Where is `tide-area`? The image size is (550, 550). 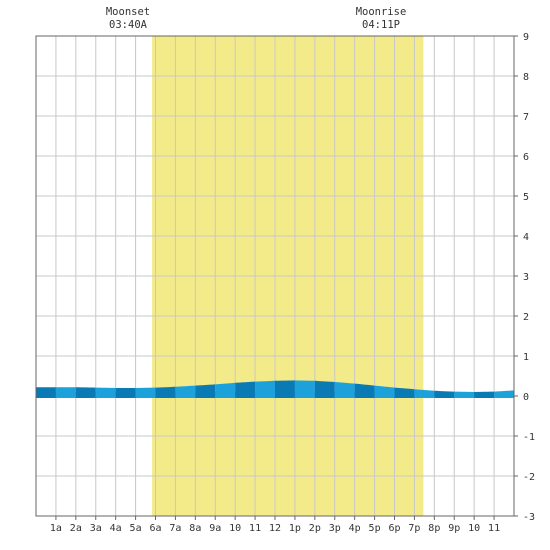
tide-area is located at coordinates (275, 389).